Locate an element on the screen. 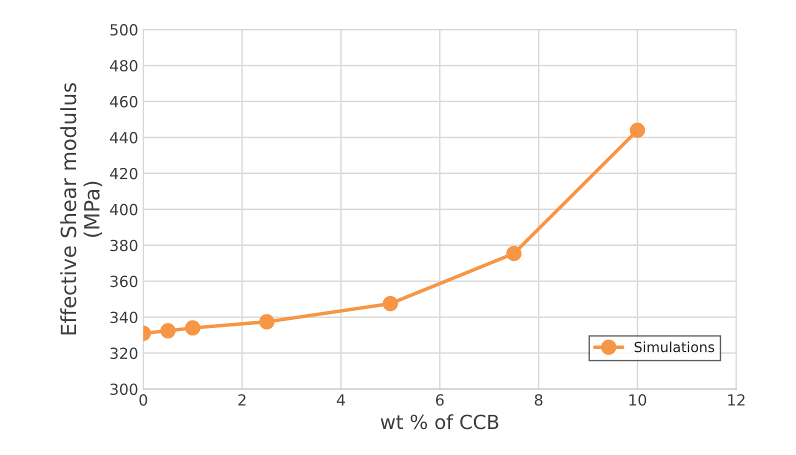 The width and height of the screenshot is (796, 455). y-tick-label: 380 is located at coordinates (124, 246).